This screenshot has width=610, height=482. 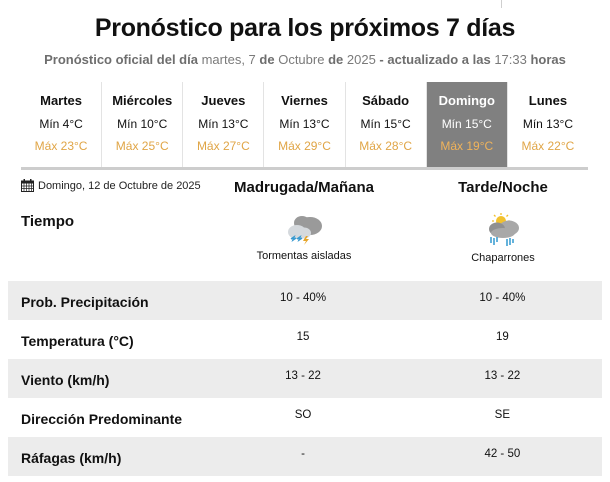 I want to click on table-row-precipitation: Prob. Precipitación 10 - 40% 10 - 40%, so click(x=305, y=300).